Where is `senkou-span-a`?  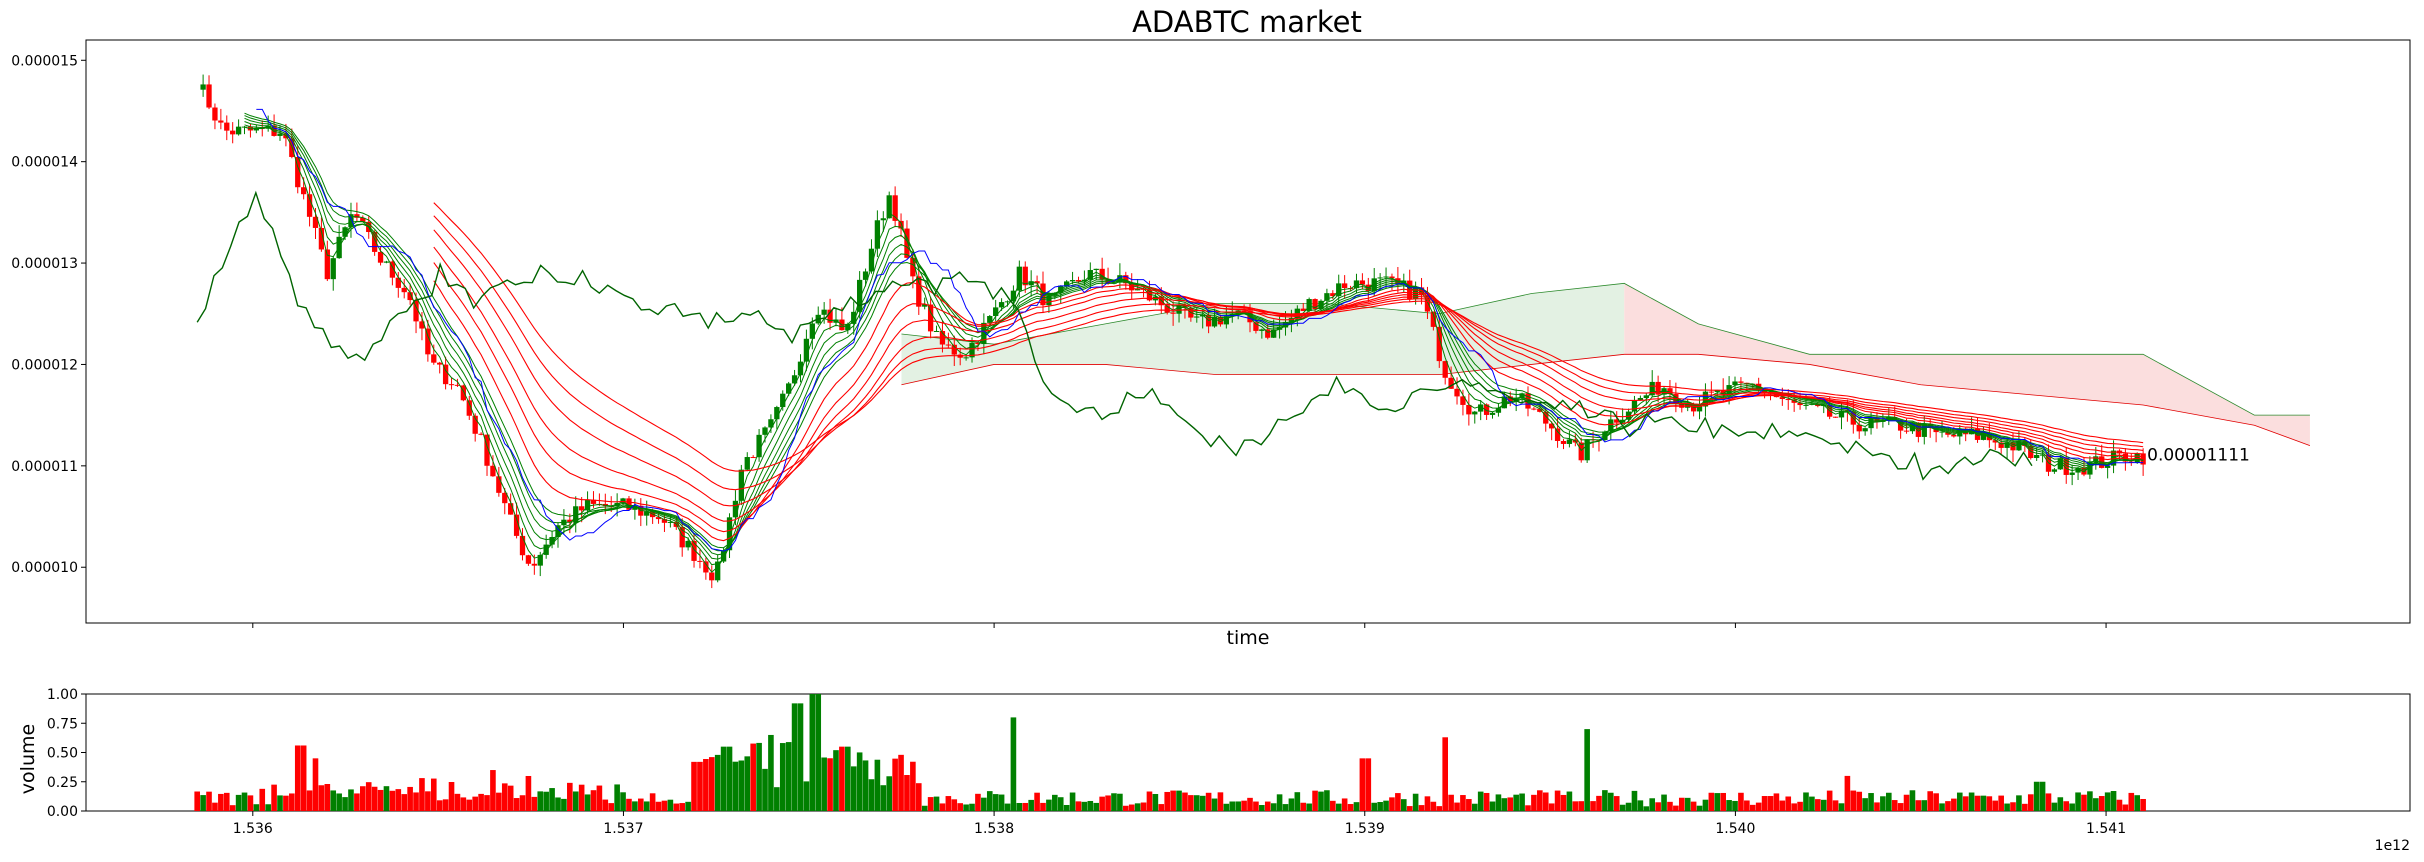 senkou-span-a is located at coordinates (1605, 349).